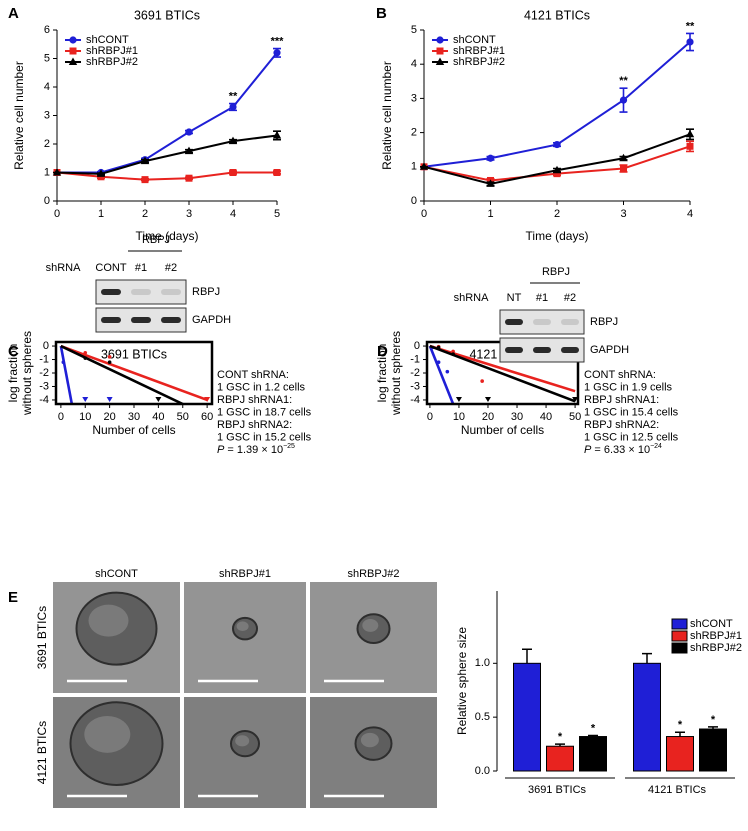  I want to click on legend-text: 1 GSC in 15.2 cells, so click(264, 437).